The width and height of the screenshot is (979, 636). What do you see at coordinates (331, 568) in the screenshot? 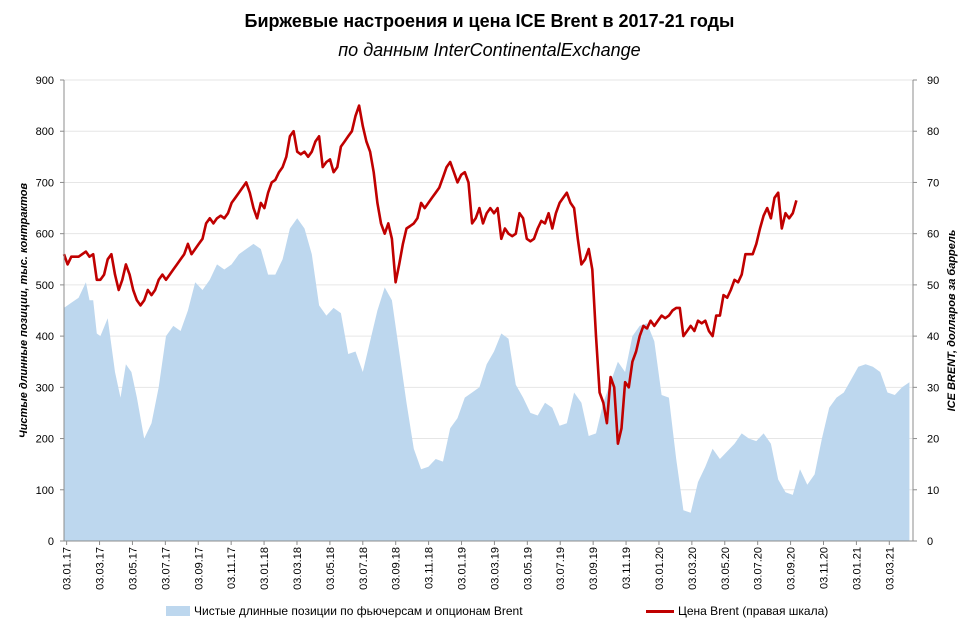
I see `x-tick-label: 03.05.18` at bounding box center [331, 568].